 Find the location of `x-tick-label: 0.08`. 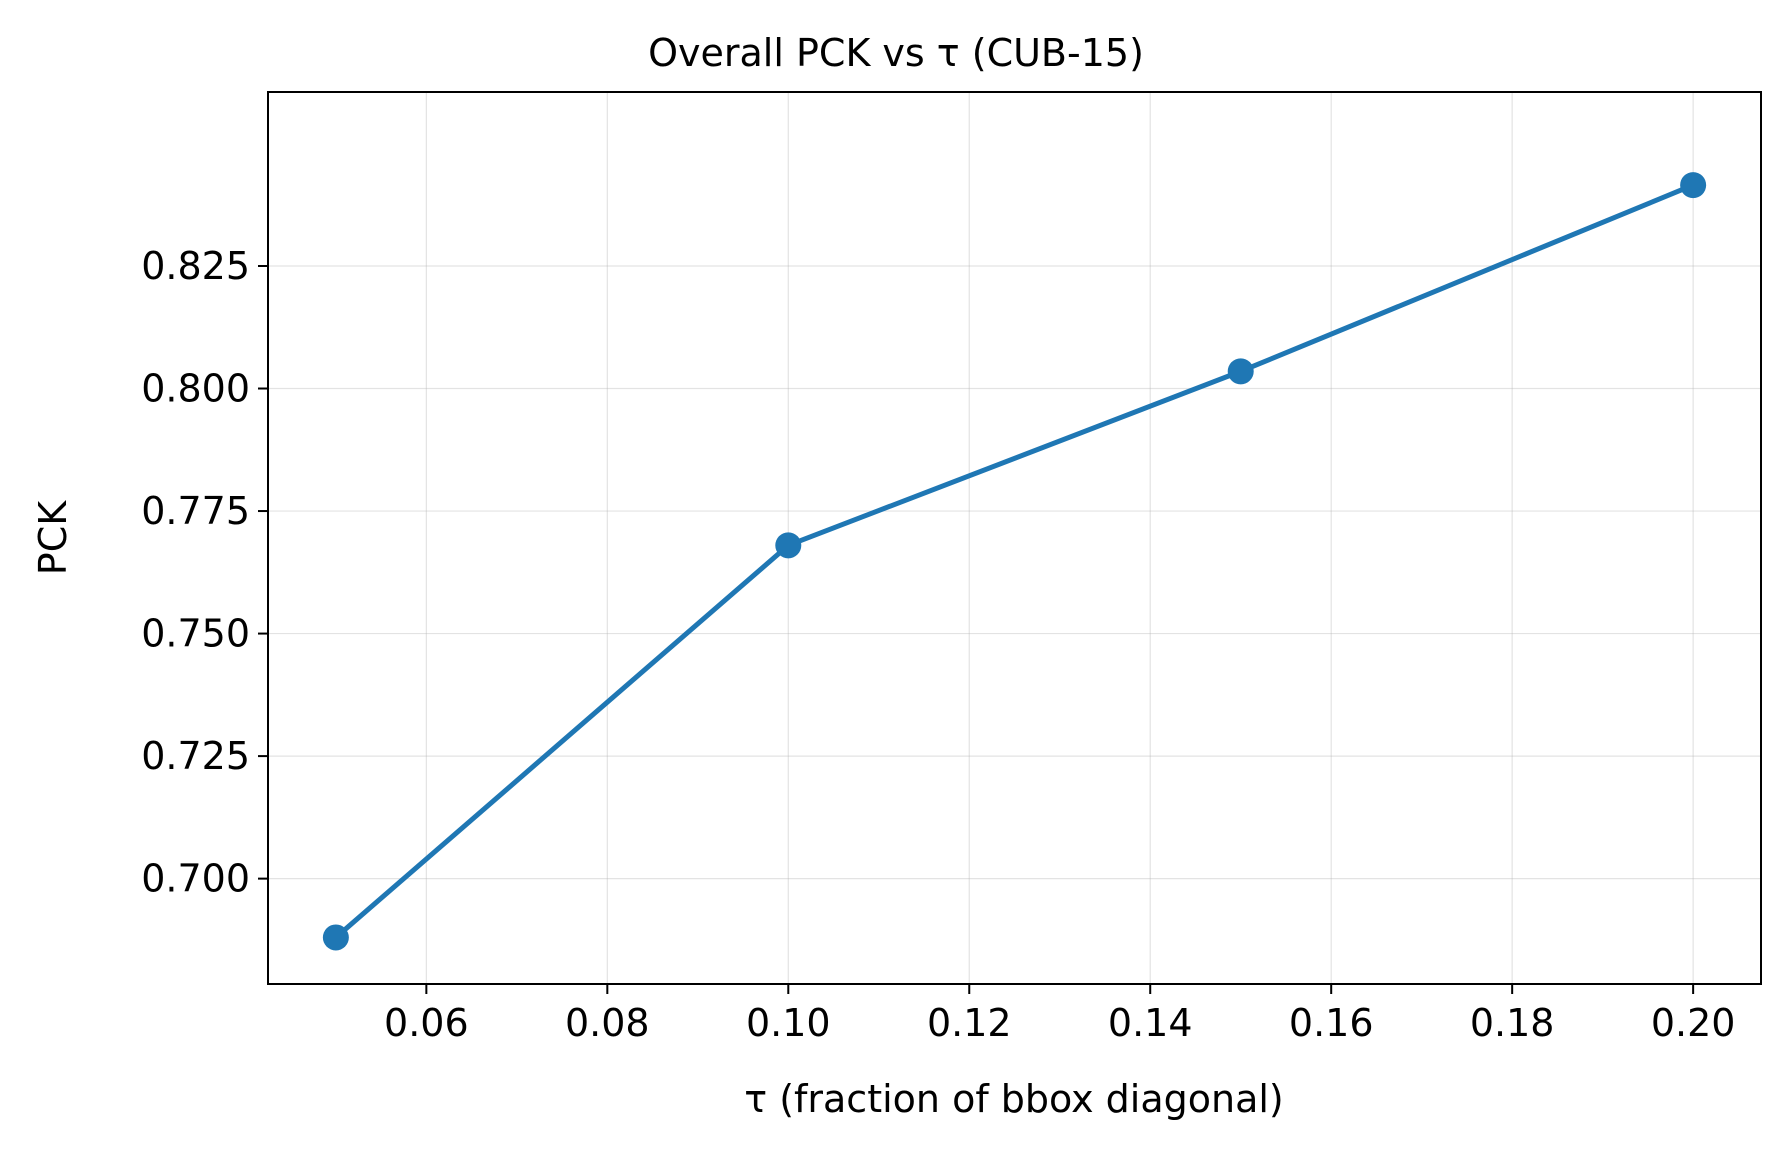

x-tick-label: 0.08 is located at coordinates (607, 1023).